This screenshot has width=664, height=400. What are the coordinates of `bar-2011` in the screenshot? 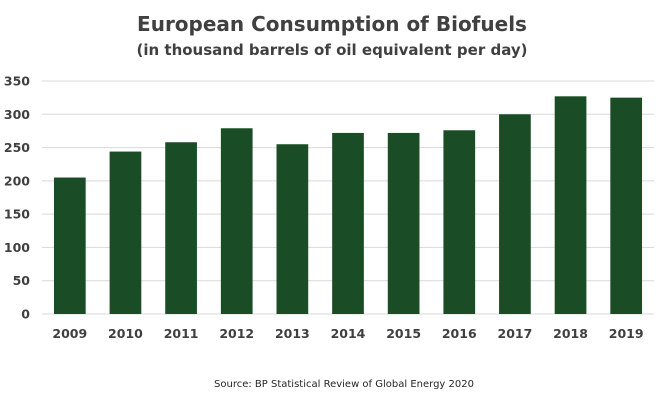 It's located at (181, 228).